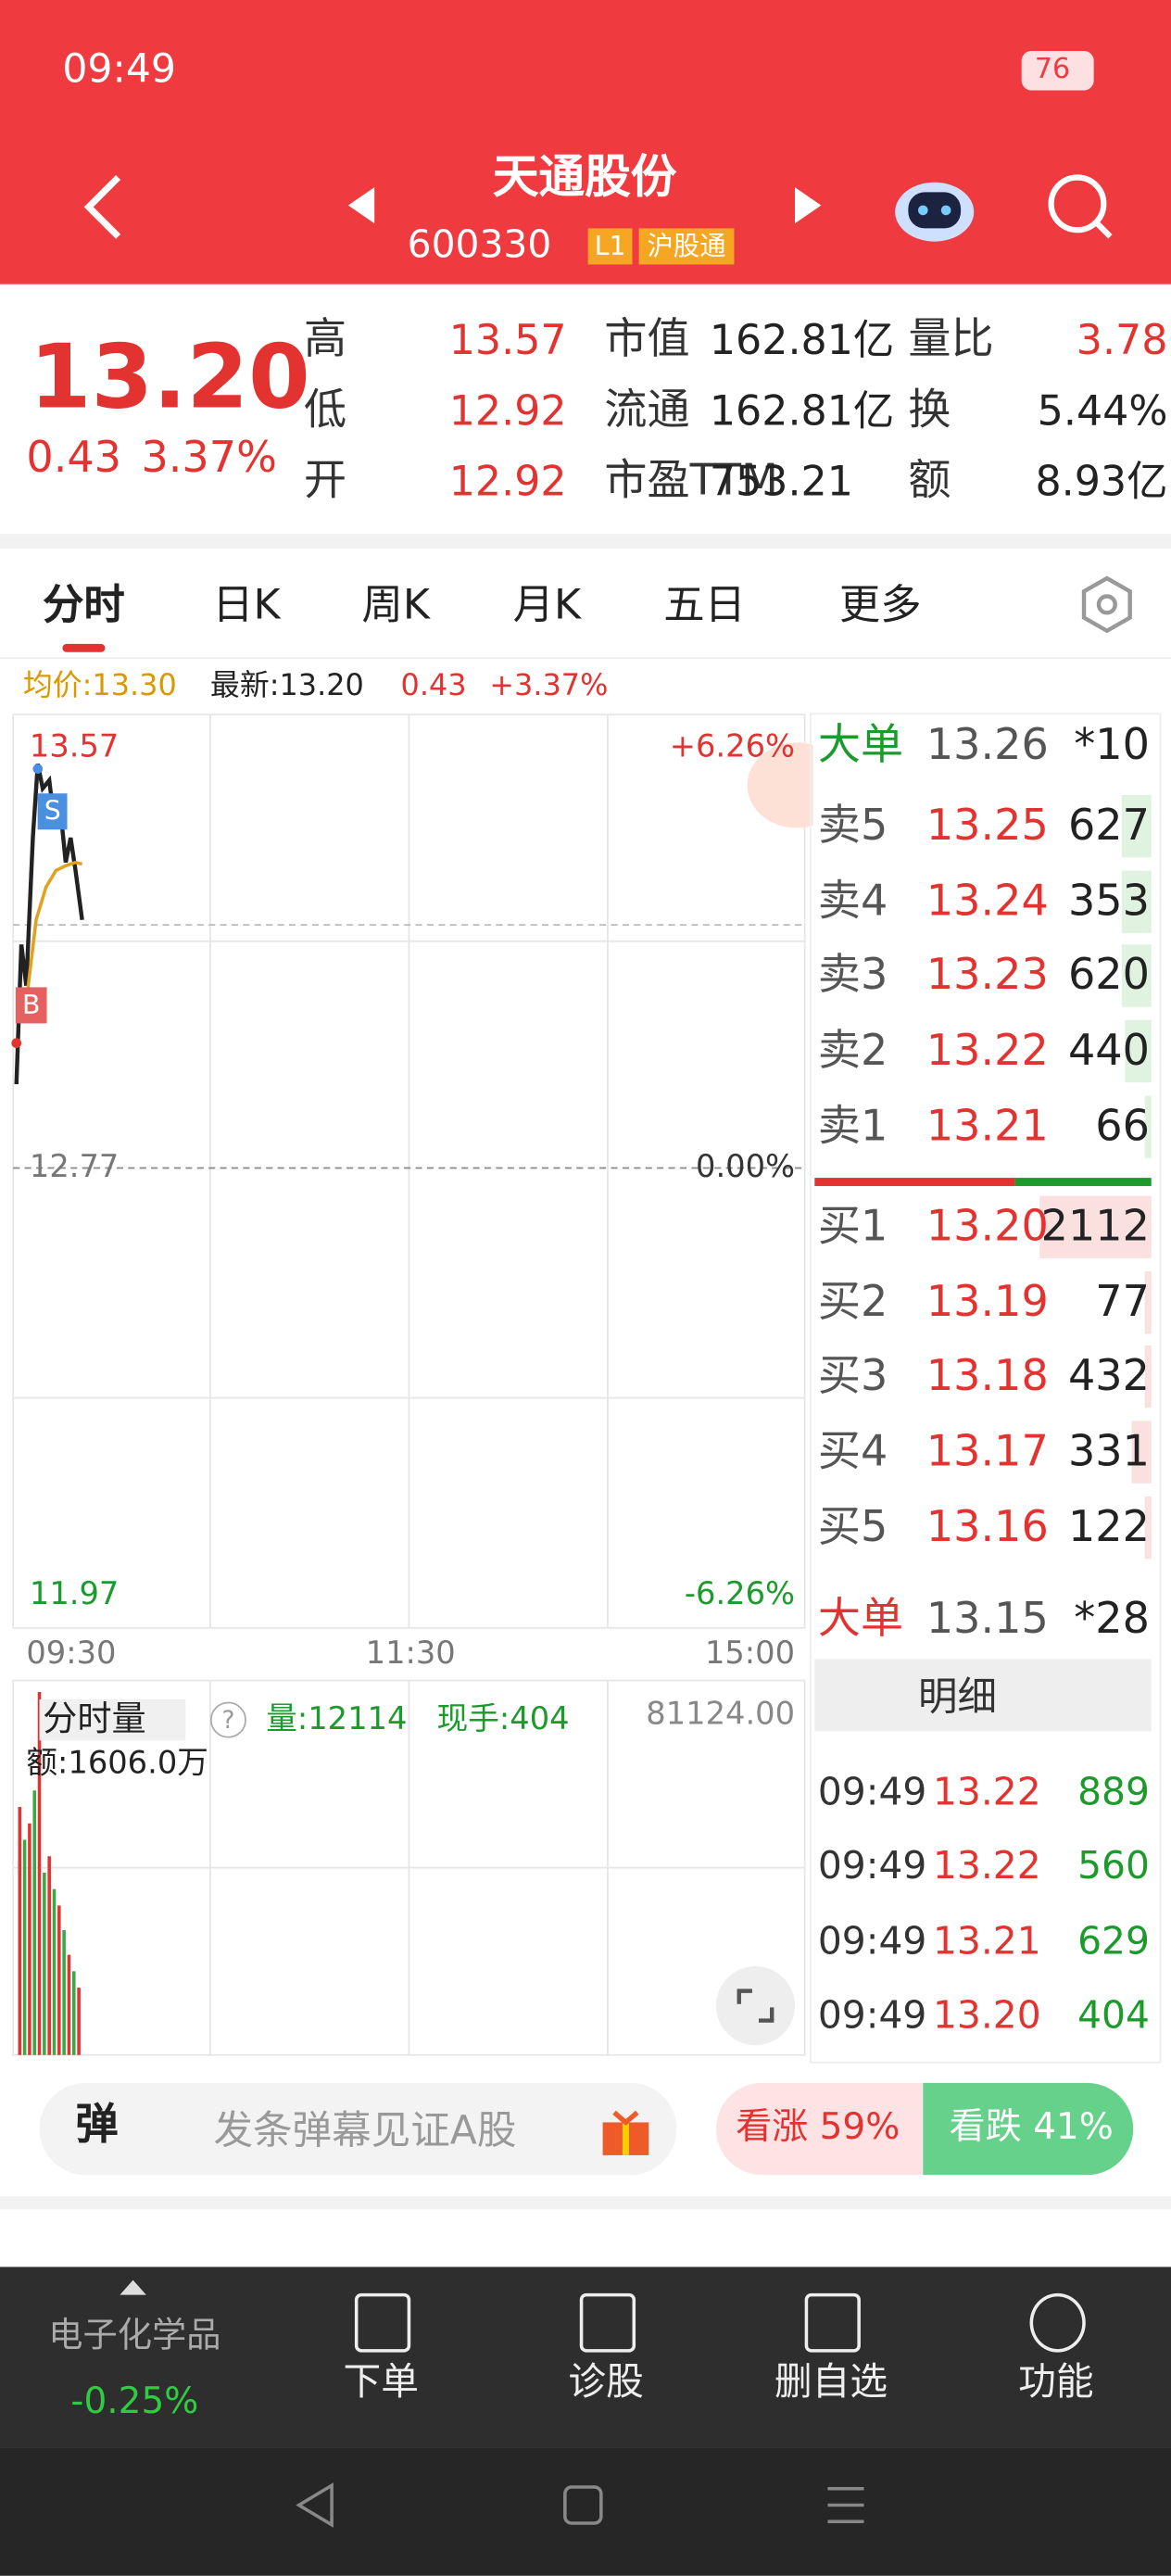  What do you see at coordinates (1107, 604) in the screenshot?
I see `settings-icon` at bounding box center [1107, 604].